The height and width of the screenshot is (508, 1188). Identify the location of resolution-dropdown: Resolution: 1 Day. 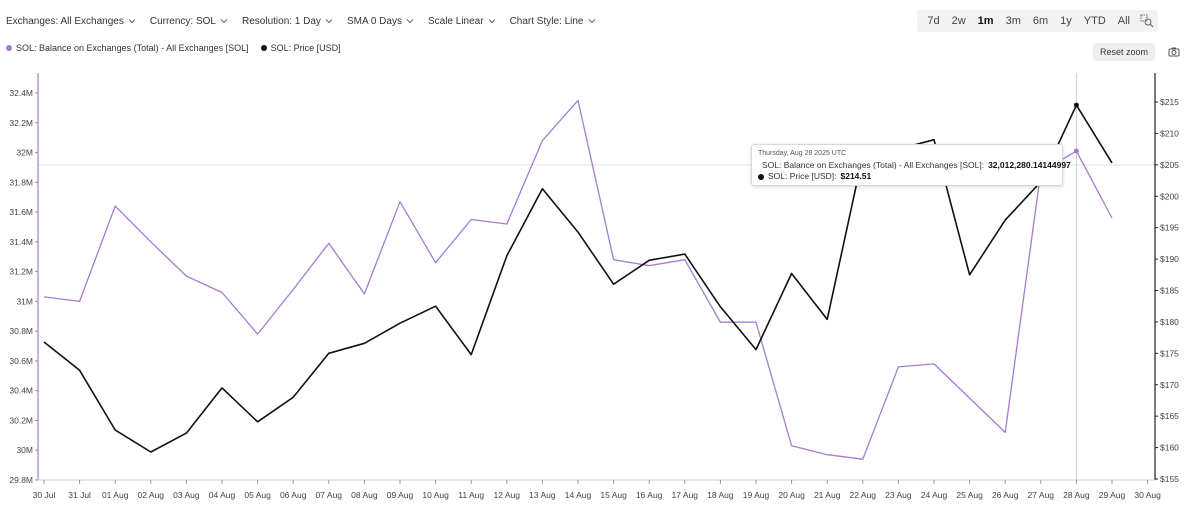
(287, 21).